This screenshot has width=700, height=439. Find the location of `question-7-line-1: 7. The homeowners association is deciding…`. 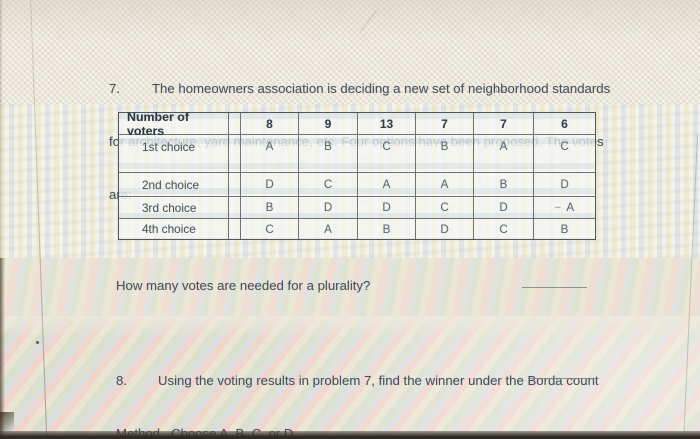

question-7-line-1: 7. The homeowners association is deciding… is located at coordinates (371, 89).